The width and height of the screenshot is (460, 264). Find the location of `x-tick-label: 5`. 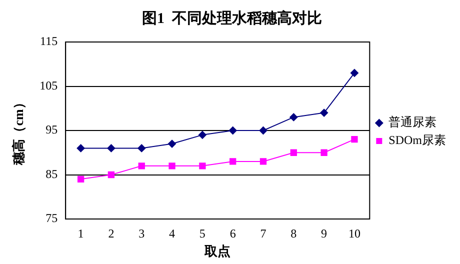

x-tick-label: 5 is located at coordinates (202, 233).